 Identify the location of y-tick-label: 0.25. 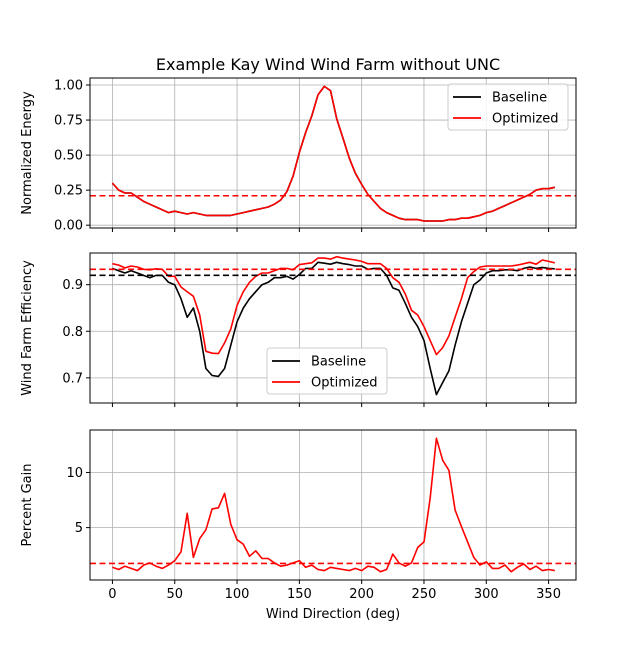
(68, 191).